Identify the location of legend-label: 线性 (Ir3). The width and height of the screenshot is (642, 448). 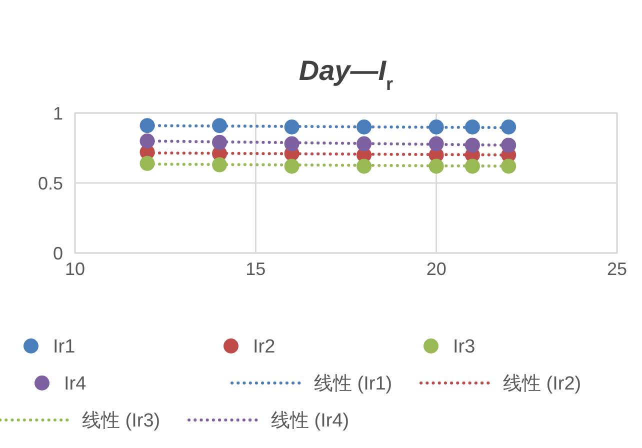
(121, 421).